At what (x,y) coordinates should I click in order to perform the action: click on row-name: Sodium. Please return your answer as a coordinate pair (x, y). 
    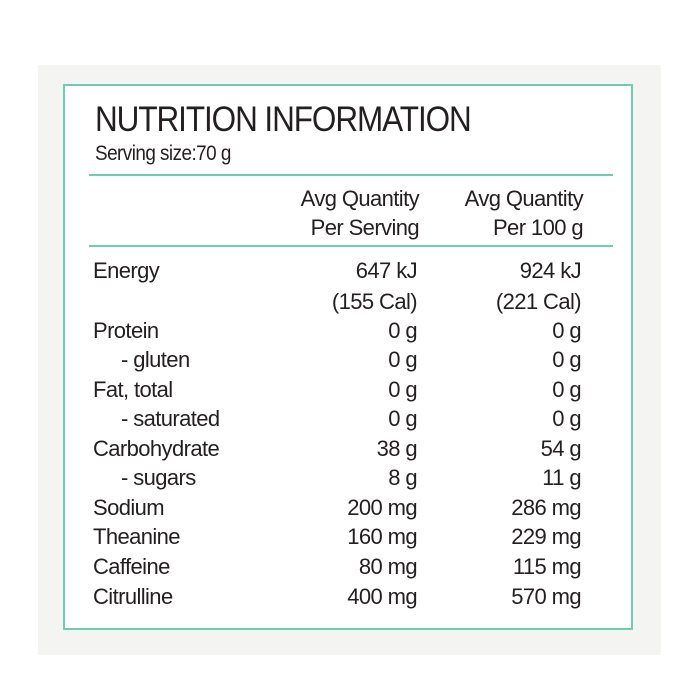
    Looking at the image, I should click on (129, 507).